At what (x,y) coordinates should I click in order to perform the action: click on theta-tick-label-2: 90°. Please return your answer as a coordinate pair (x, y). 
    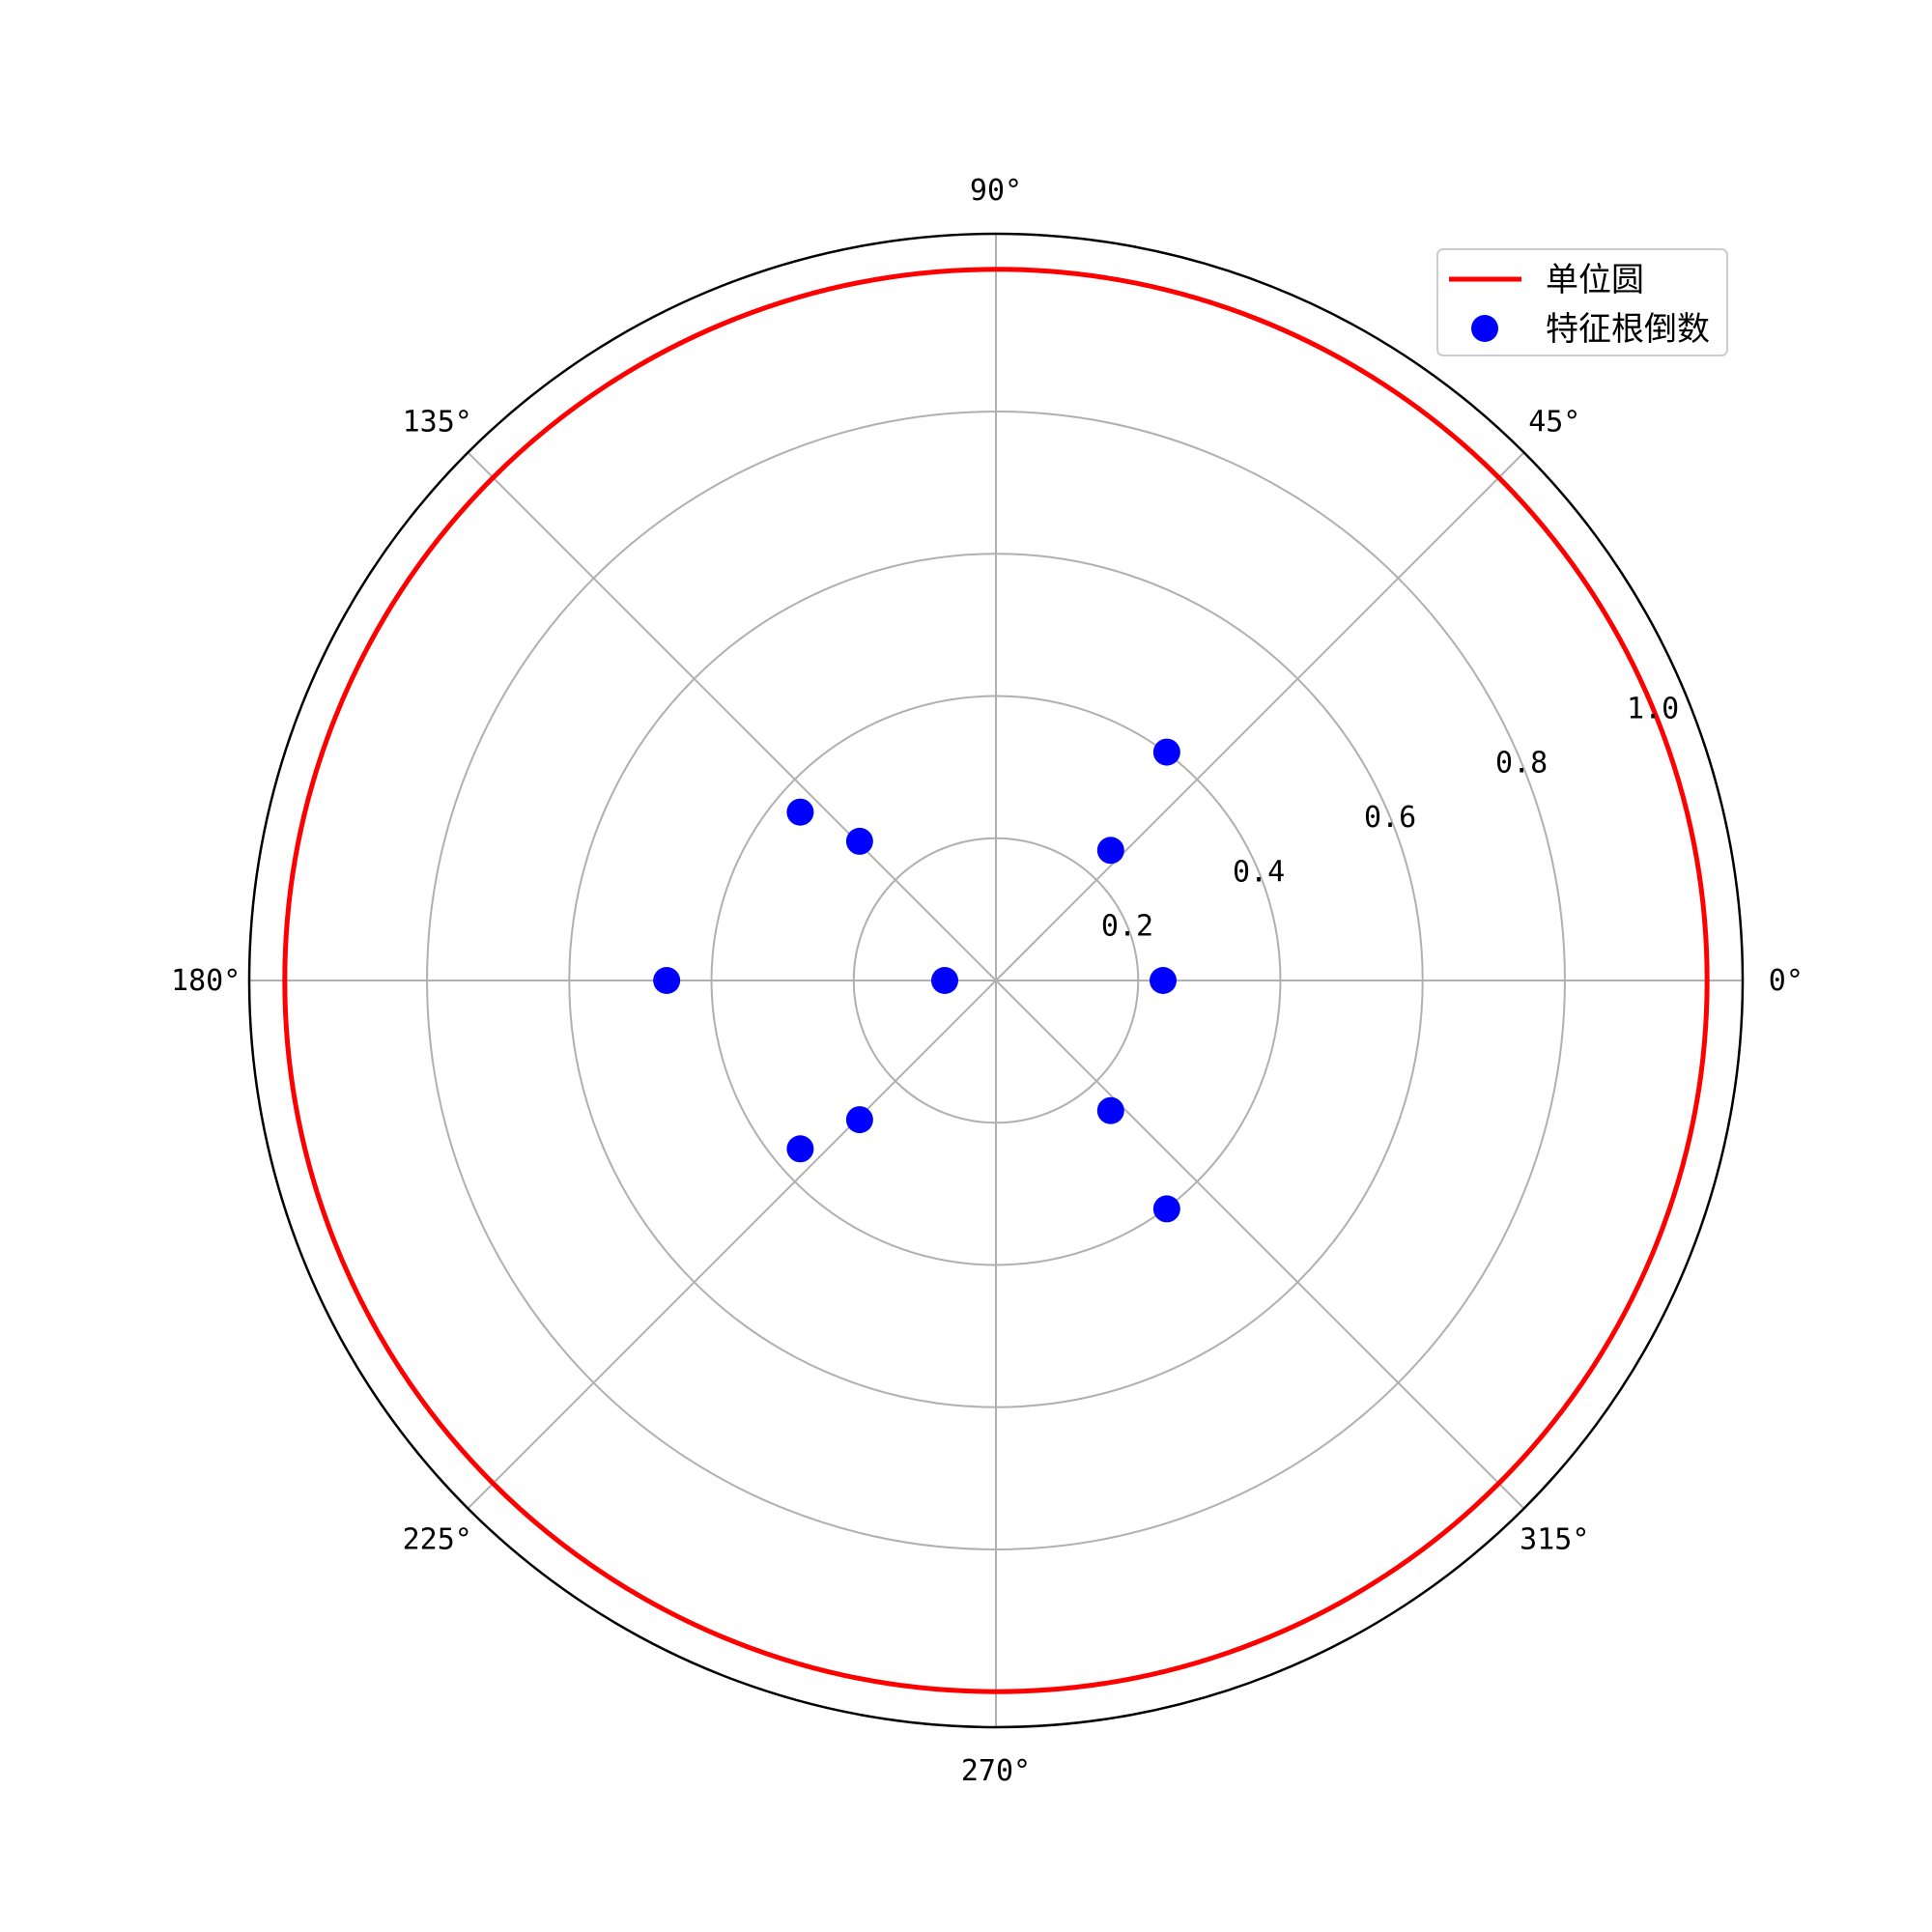
    Looking at the image, I should click on (996, 191).